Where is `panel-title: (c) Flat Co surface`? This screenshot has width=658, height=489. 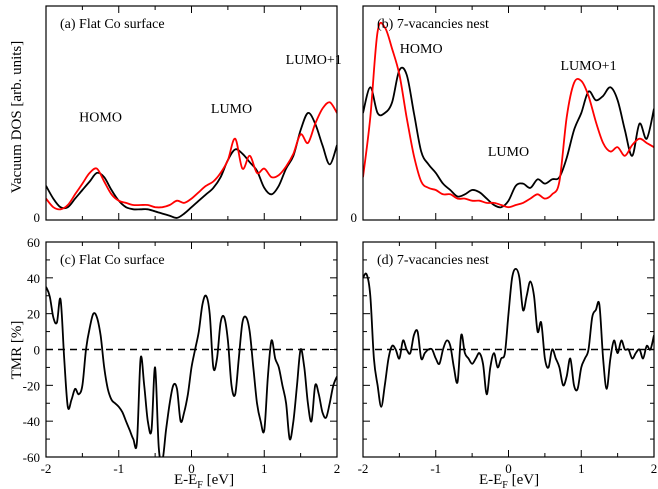
panel-title: (c) Flat Co surface is located at coordinates (112, 260).